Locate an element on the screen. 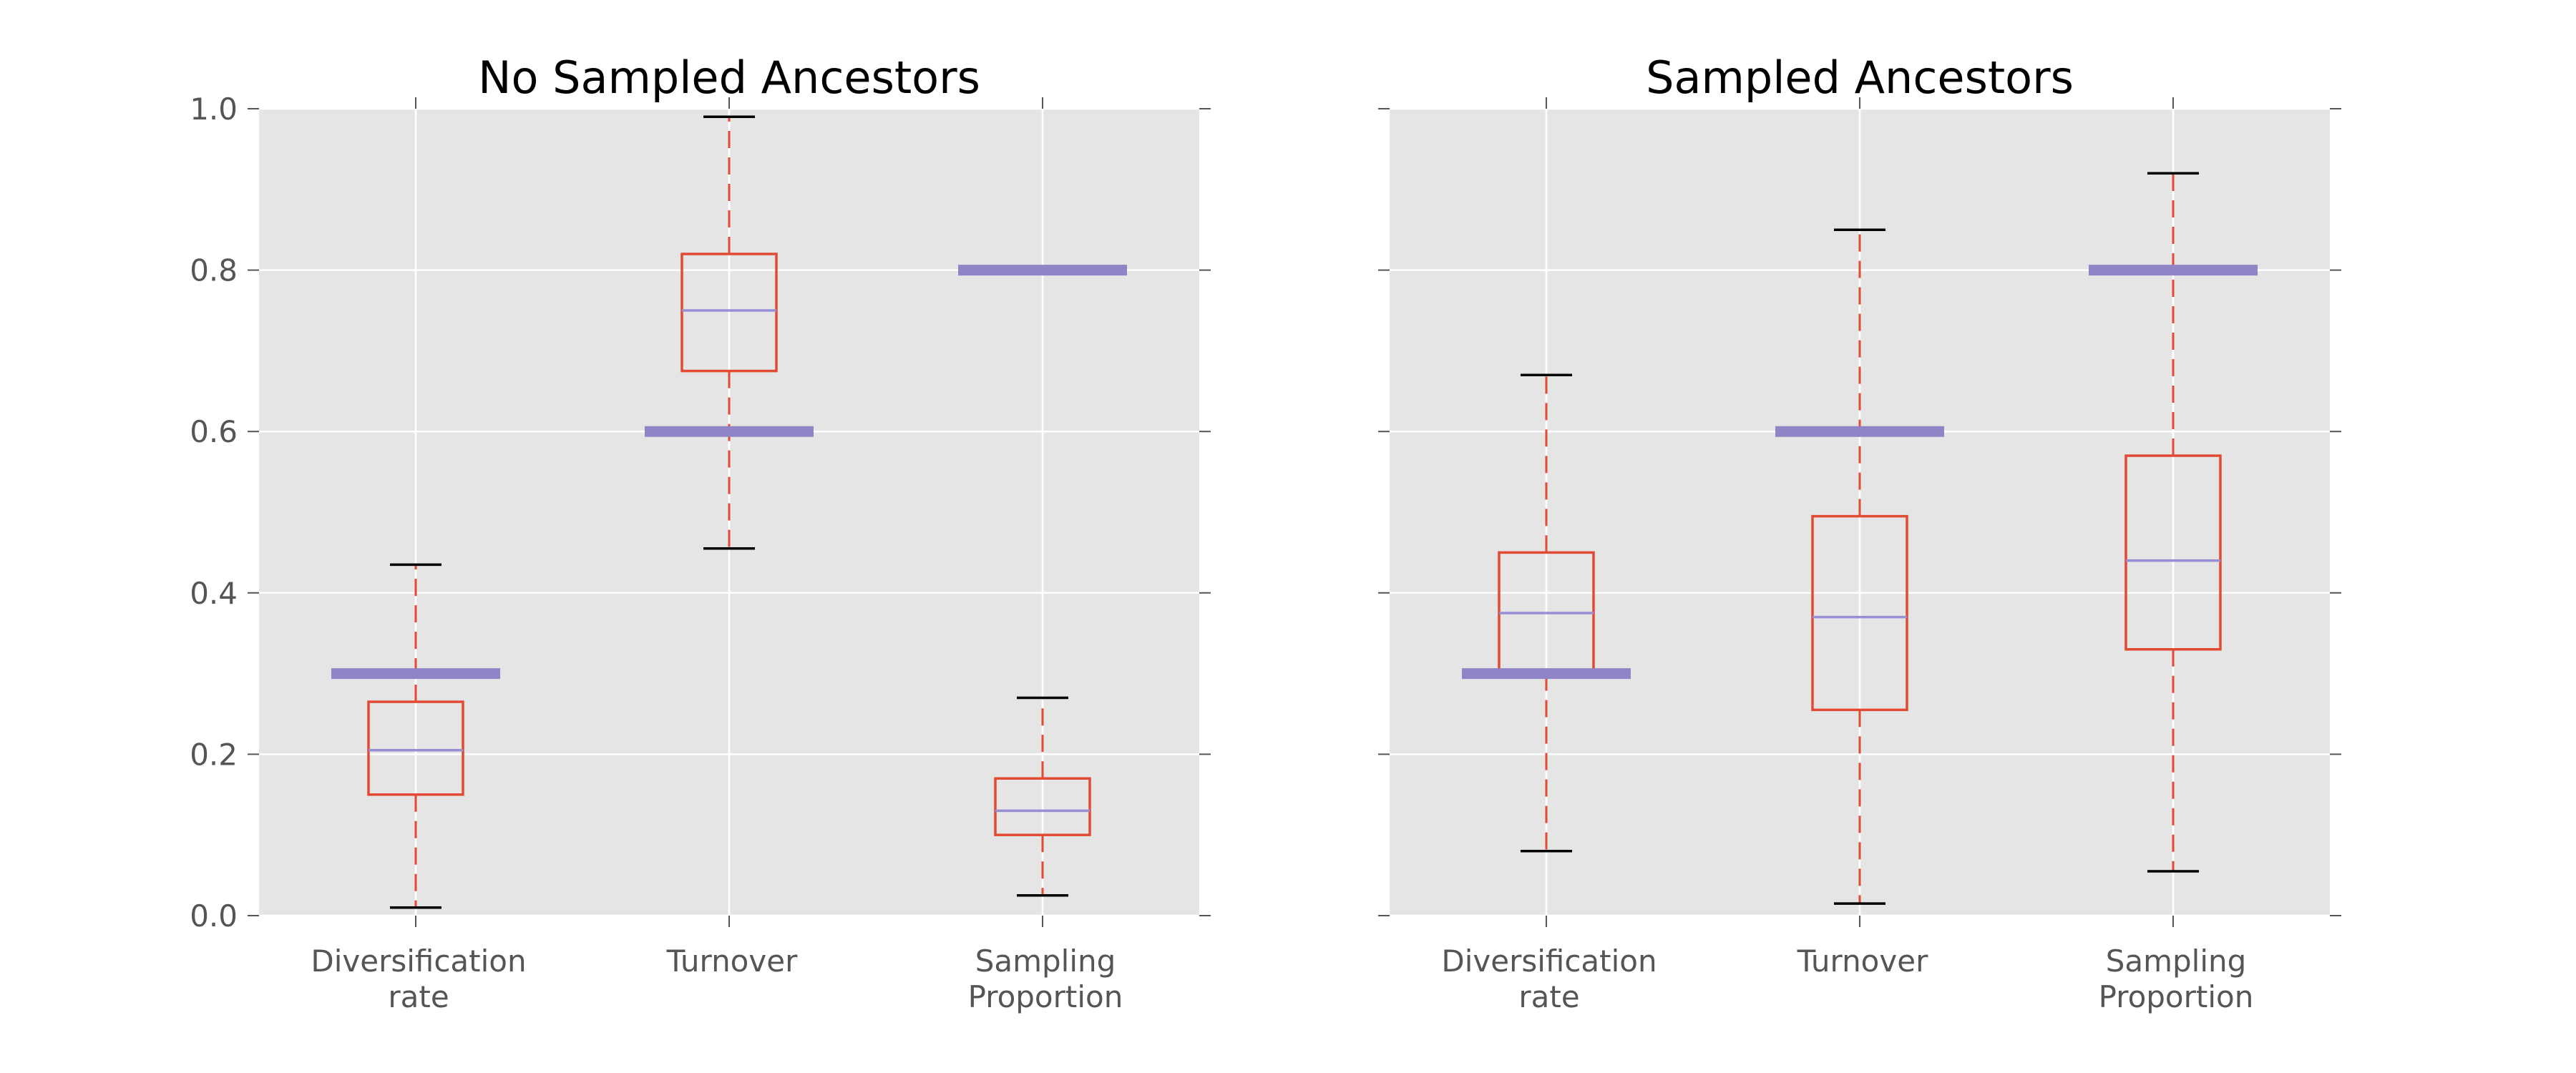 This screenshot has width=2576, height=1073. chart-title: Sampled Ancestors is located at coordinates (1860, 78).